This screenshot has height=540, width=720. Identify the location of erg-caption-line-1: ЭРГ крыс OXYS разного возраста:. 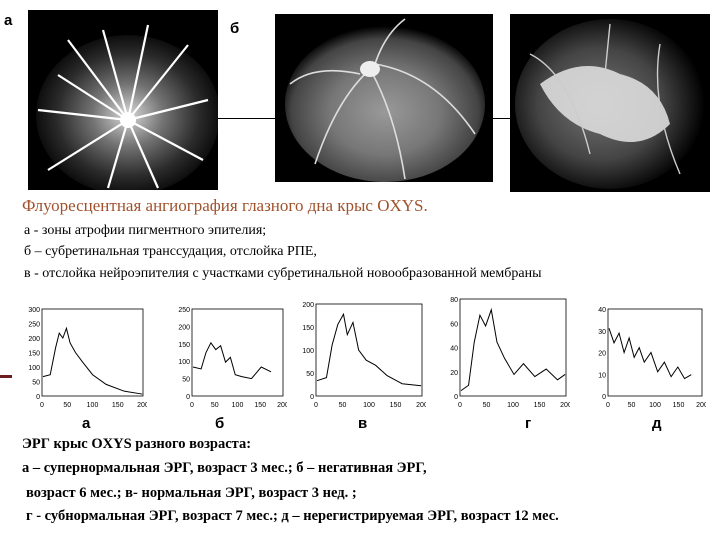
(137, 444).